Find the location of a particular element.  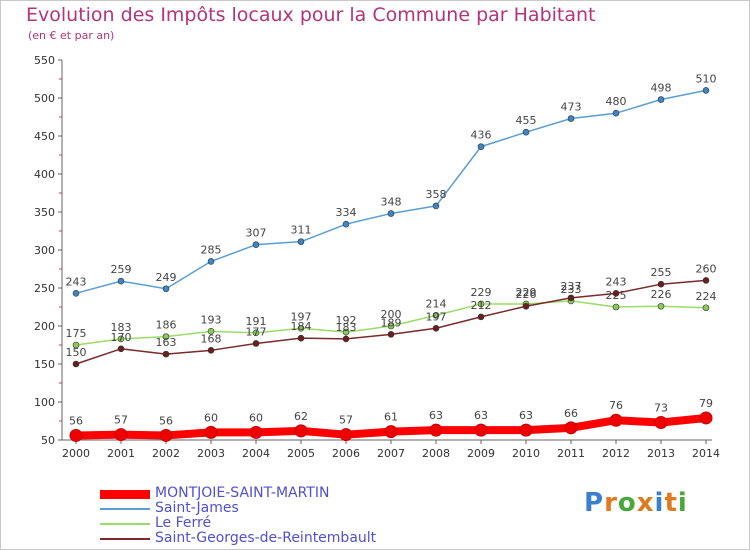

data-label: 473 is located at coordinates (571, 107).